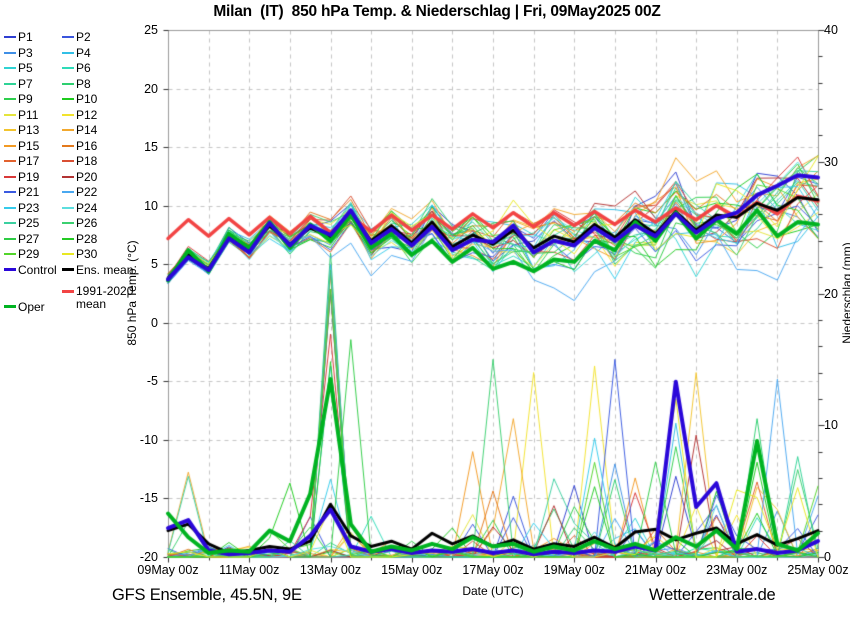 Image resolution: width=850 pixels, height=620 pixels. What do you see at coordinates (100, 145) in the screenshot?
I see `legend-entry-P16: P16` at bounding box center [100, 145].